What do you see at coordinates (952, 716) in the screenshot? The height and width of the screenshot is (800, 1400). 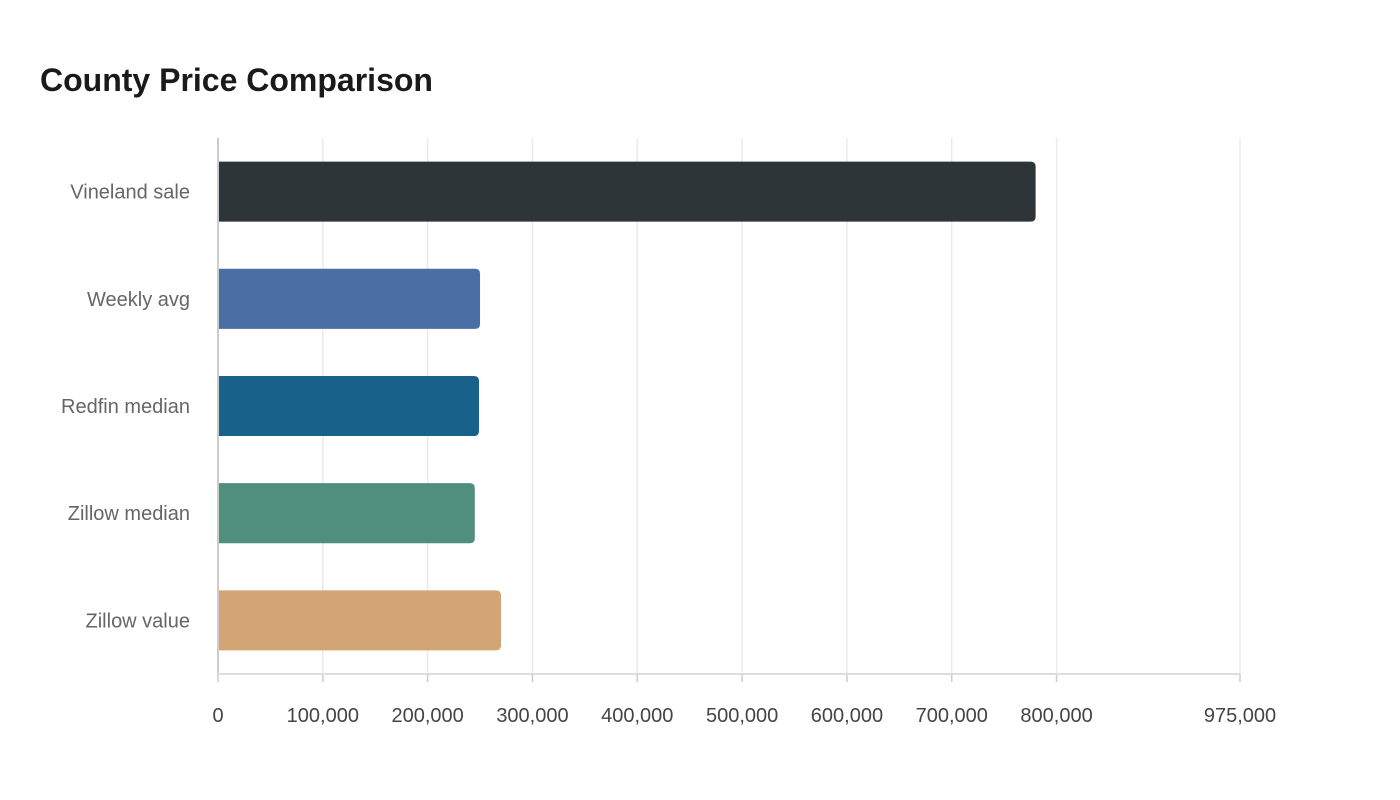 I see `x-tick-label: 700,000` at bounding box center [952, 716].